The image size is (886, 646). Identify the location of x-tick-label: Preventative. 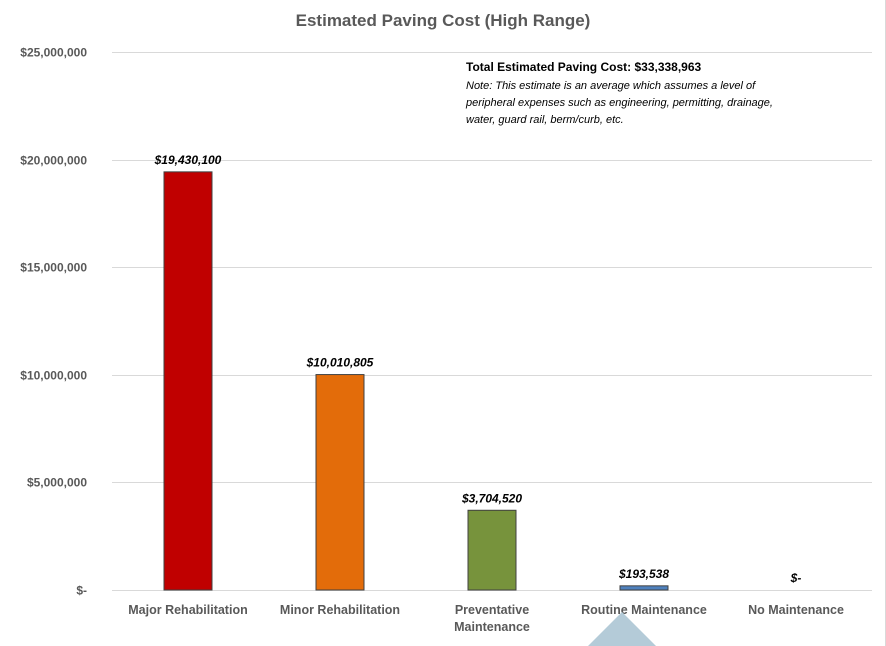
(492, 610).